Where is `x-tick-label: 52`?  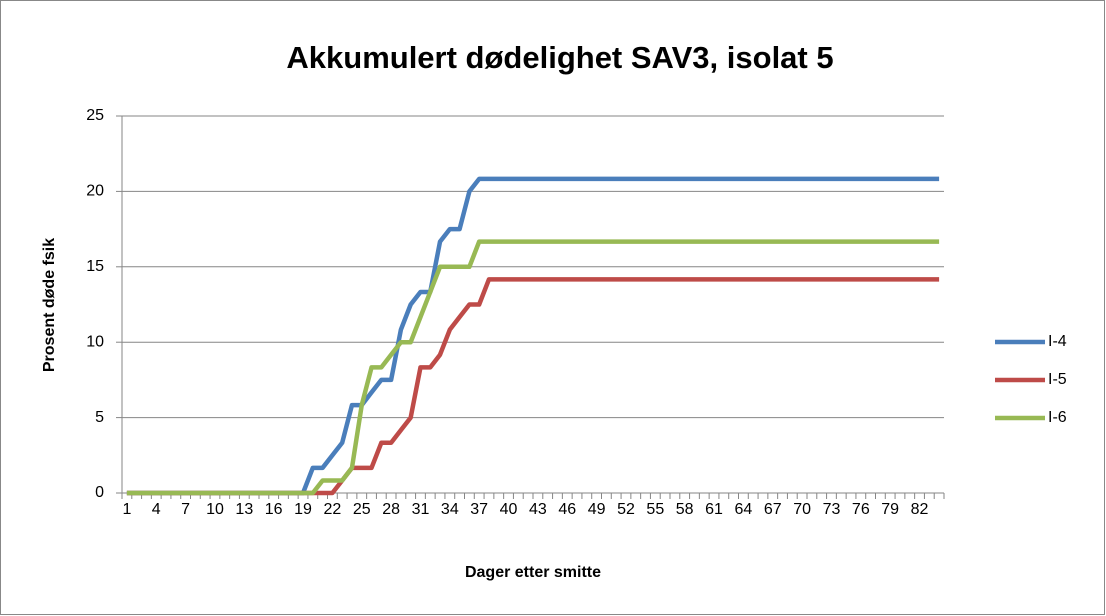
x-tick-label: 52 is located at coordinates (626, 509).